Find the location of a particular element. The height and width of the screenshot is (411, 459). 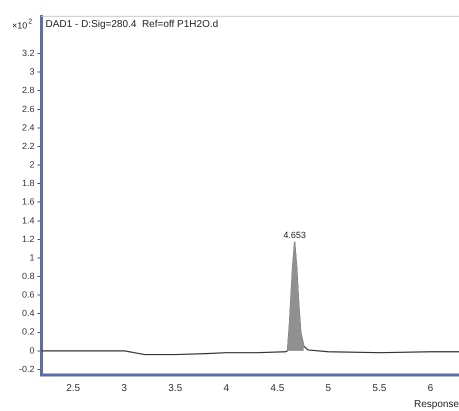

x-tick-label: 3 is located at coordinates (124, 388).